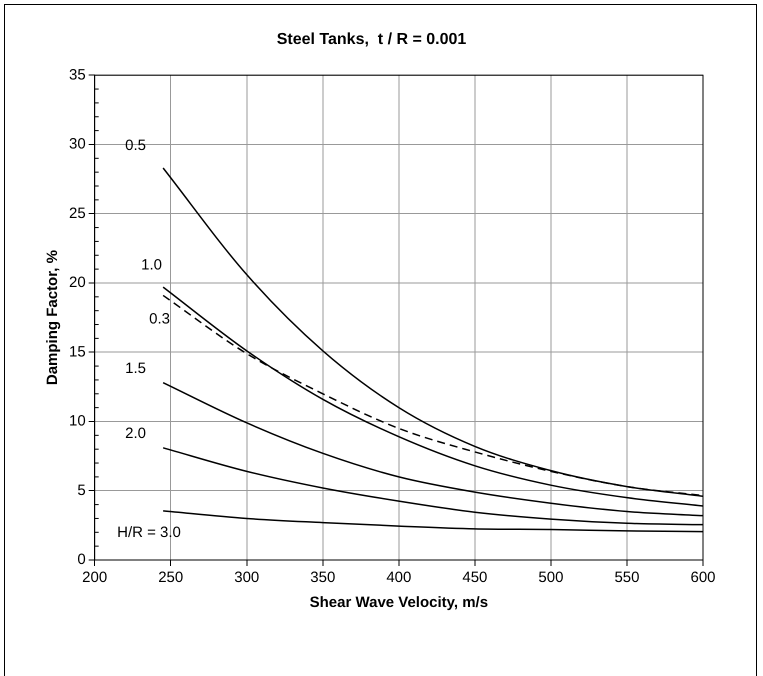  Describe the element at coordinates (81, 559) in the screenshot. I see `y-tick-label: 0` at that location.